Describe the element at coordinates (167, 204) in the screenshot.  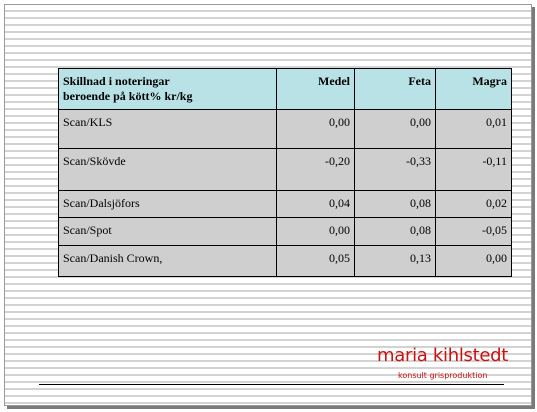
I see `row-name: Scan/Dalsjöfors` at that location.